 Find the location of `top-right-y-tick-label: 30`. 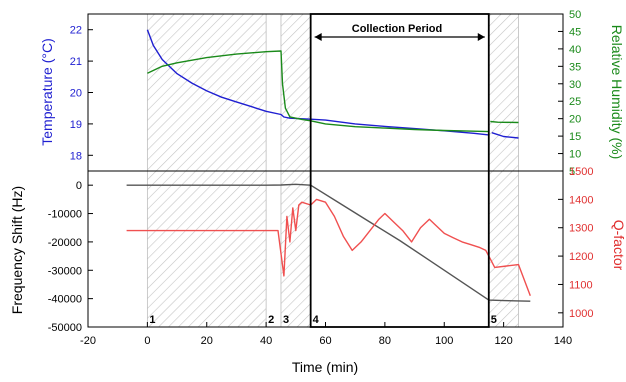

top-right-y-tick-label: 30 is located at coordinates (575, 85).